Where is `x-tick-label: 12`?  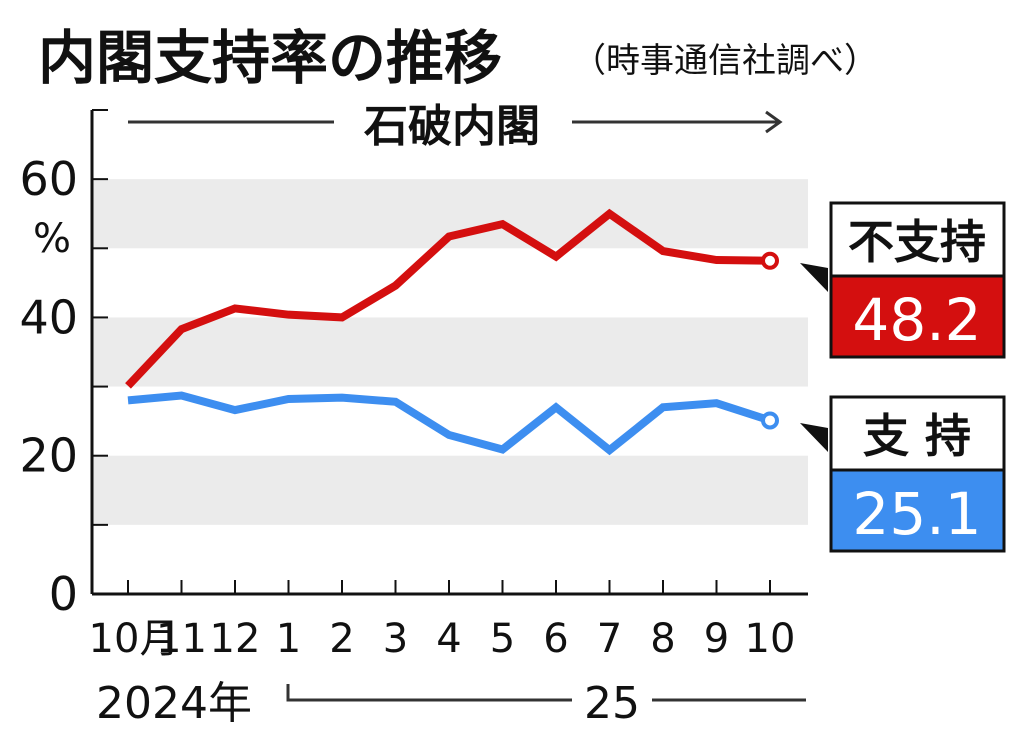
x-tick-label: 12 is located at coordinates (235, 639).